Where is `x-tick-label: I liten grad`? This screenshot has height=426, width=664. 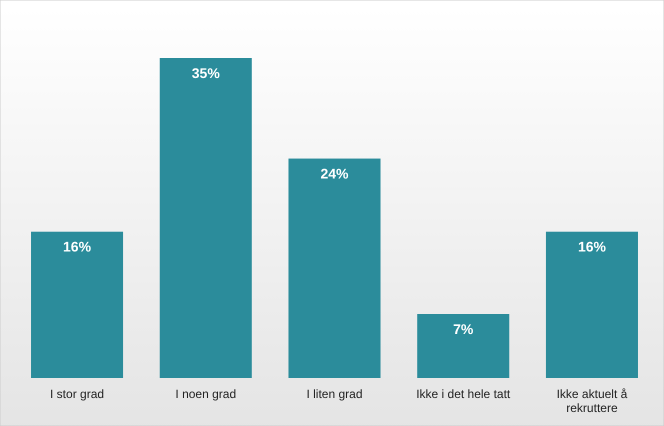
x-tick-label: I liten grad is located at coordinates (334, 394).